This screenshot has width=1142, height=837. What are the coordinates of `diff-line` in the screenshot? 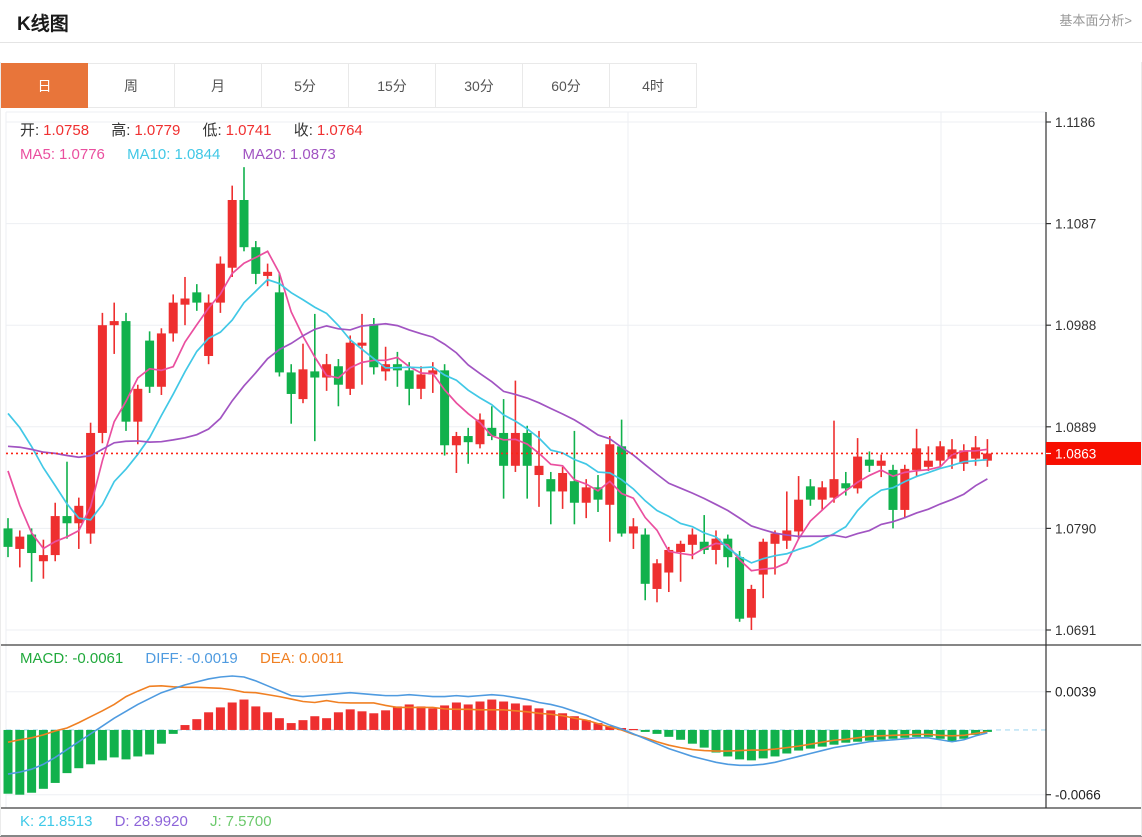 It's located at (497, 725).